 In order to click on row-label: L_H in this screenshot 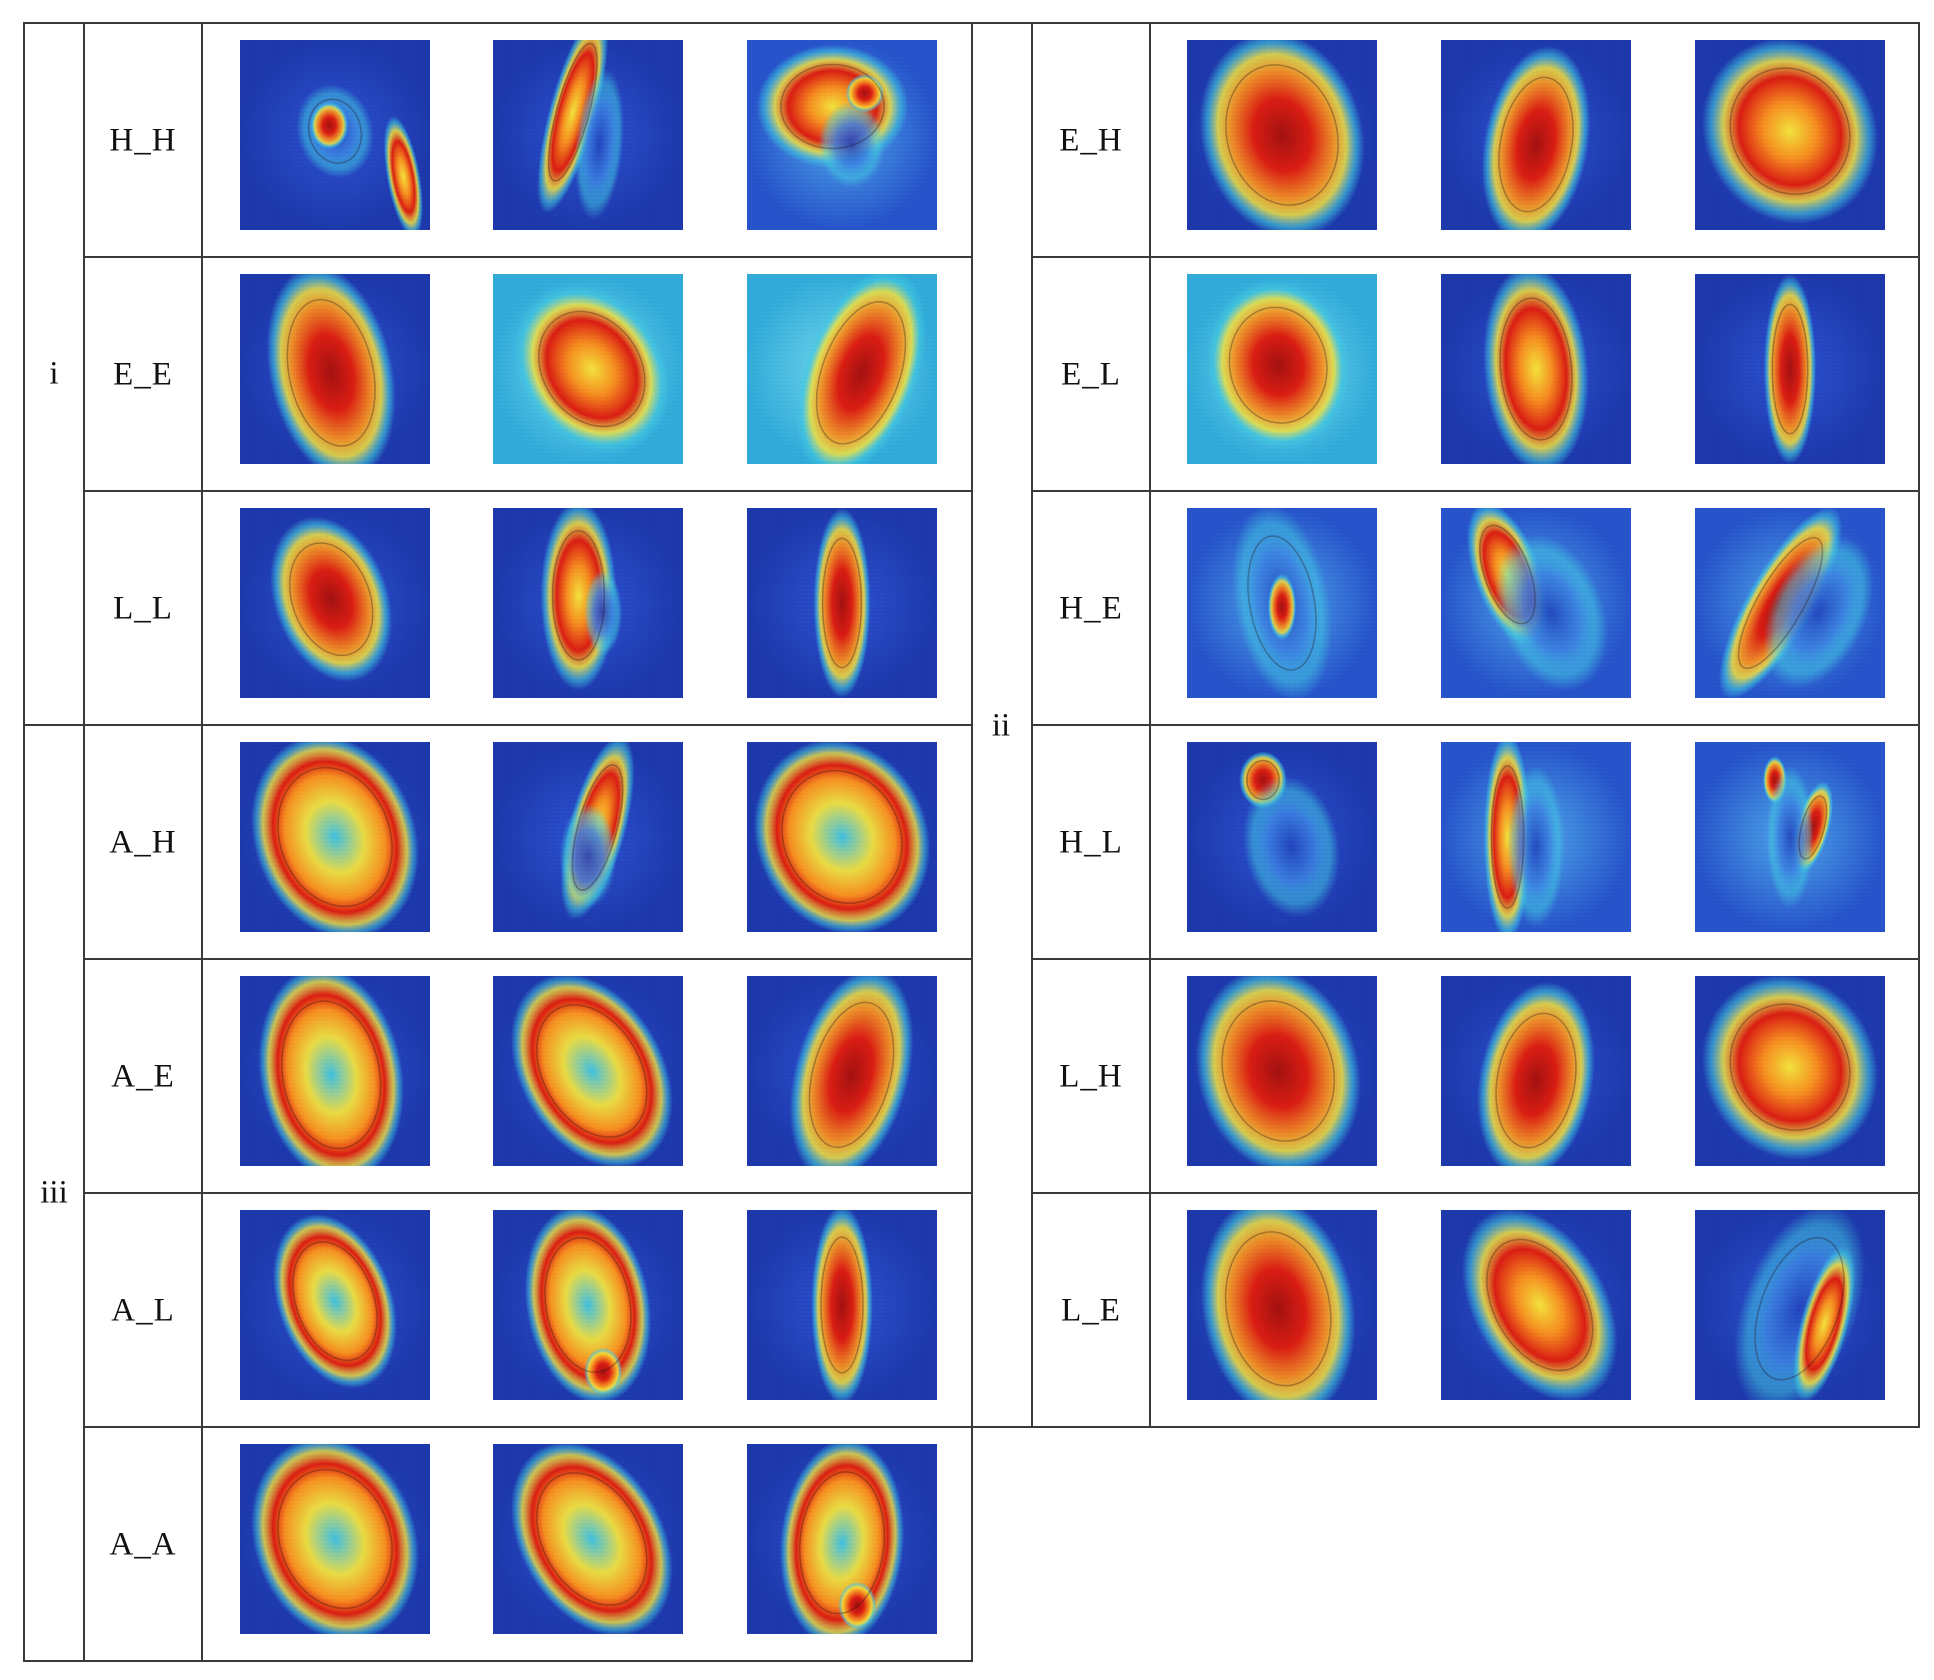, I will do `click(1091, 1076)`.